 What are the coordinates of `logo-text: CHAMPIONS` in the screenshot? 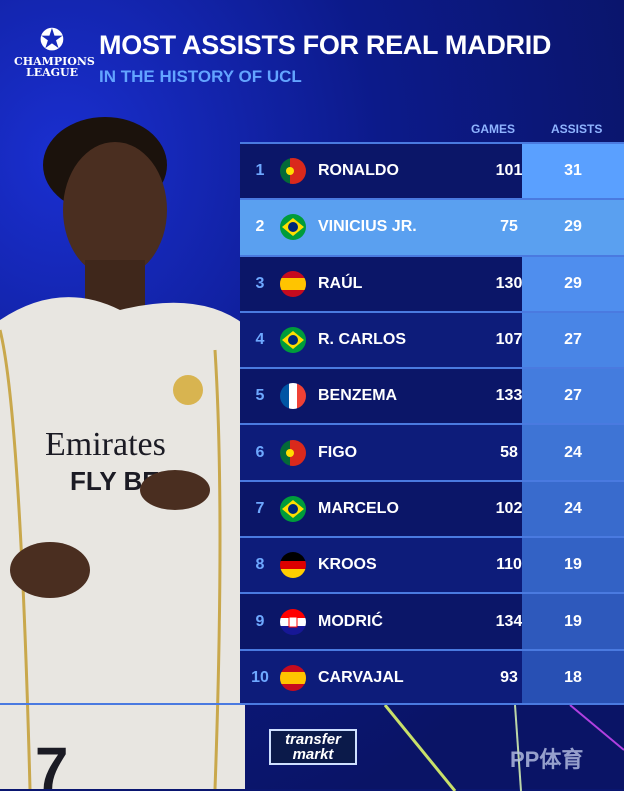 It's located at (54, 61).